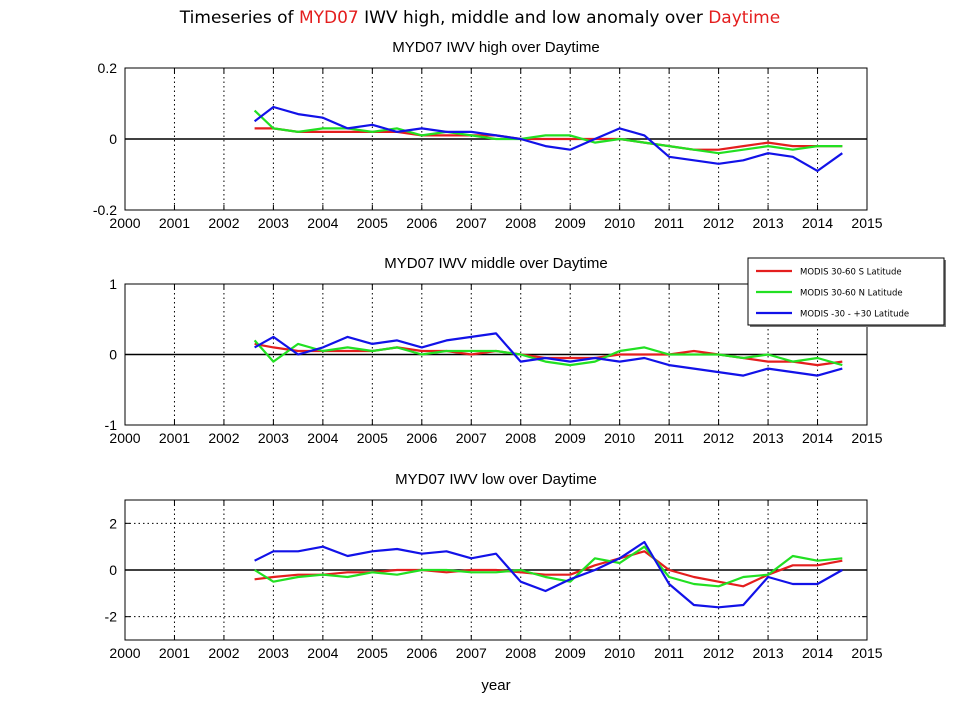 The height and width of the screenshot is (720, 960). What do you see at coordinates (239, 18) in the screenshot?
I see `title-prefix: Timeseries of` at bounding box center [239, 18].